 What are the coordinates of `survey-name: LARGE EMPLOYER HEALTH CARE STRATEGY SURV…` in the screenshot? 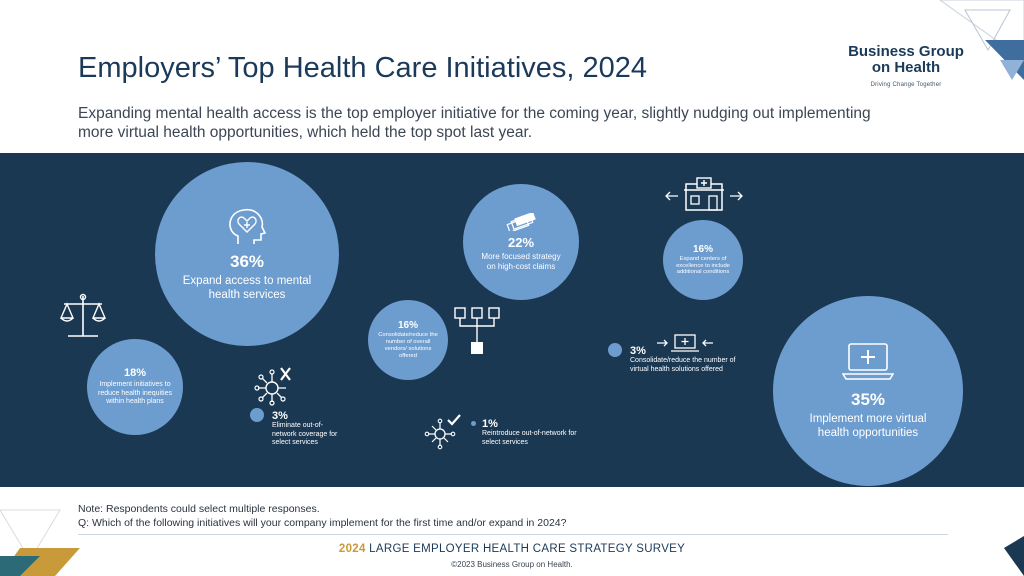 It's located at (527, 549).